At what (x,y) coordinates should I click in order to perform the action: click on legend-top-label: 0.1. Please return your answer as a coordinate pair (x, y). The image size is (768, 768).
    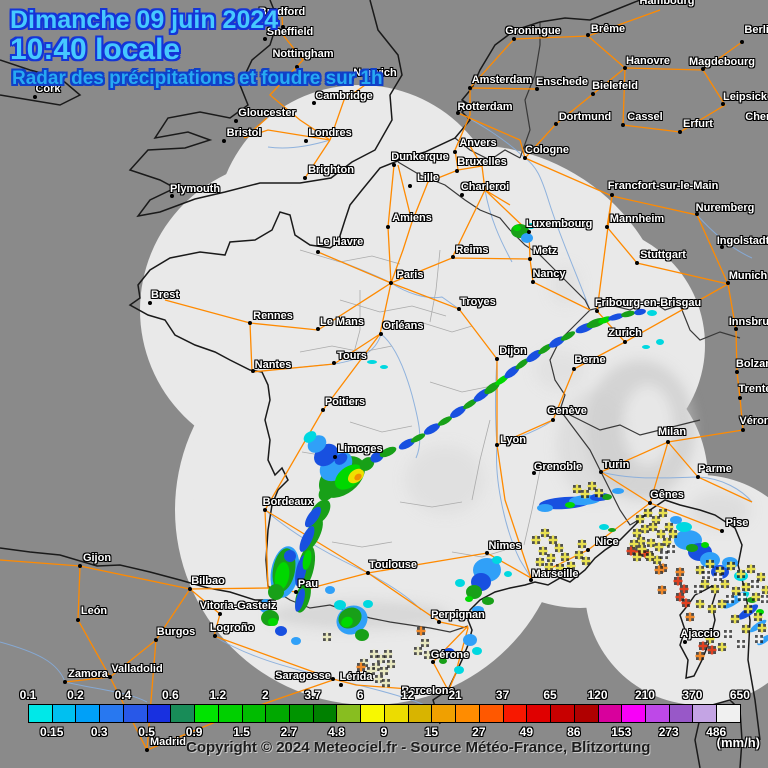
    Looking at the image, I should click on (28, 695).